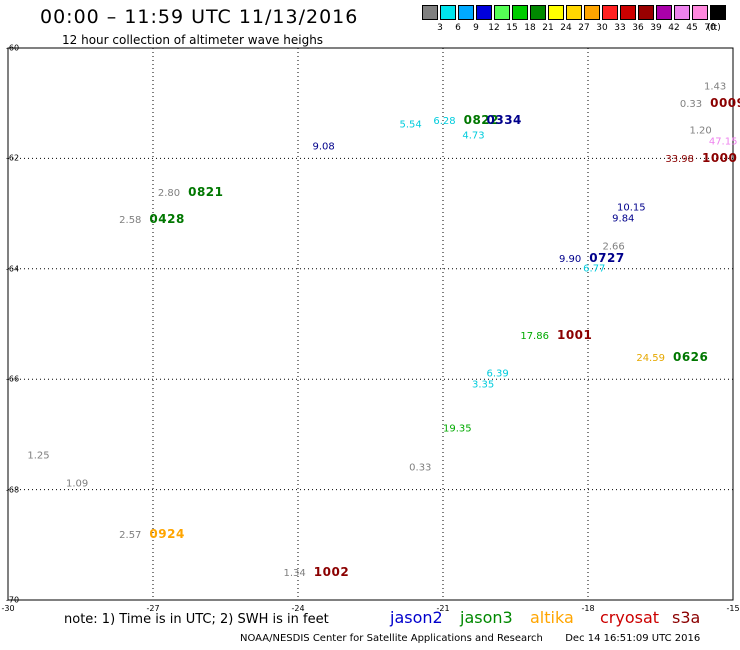 This screenshot has height=650, width=740. What do you see at coordinates (497, 374) in the screenshot?
I see `wave-height-value: 6.39` at bounding box center [497, 374].